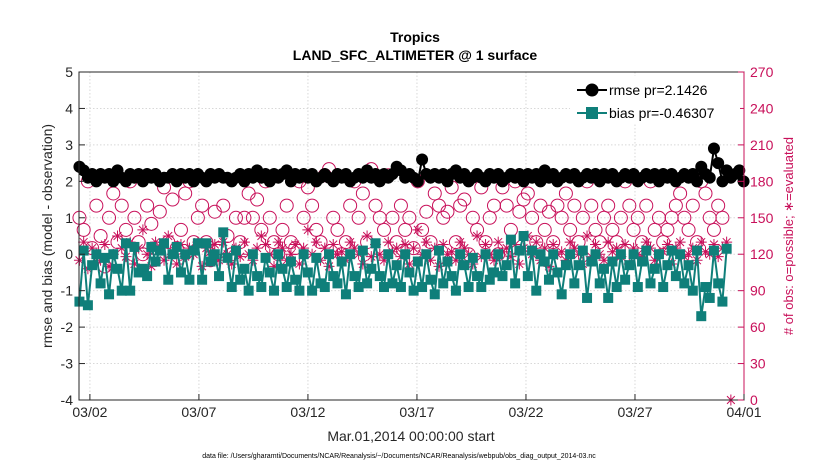 This screenshot has width=830, height=470. What do you see at coordinates (67, 291) in the screenshot?
I see `y-tick-label: -1` at bounding box center [67, 291].